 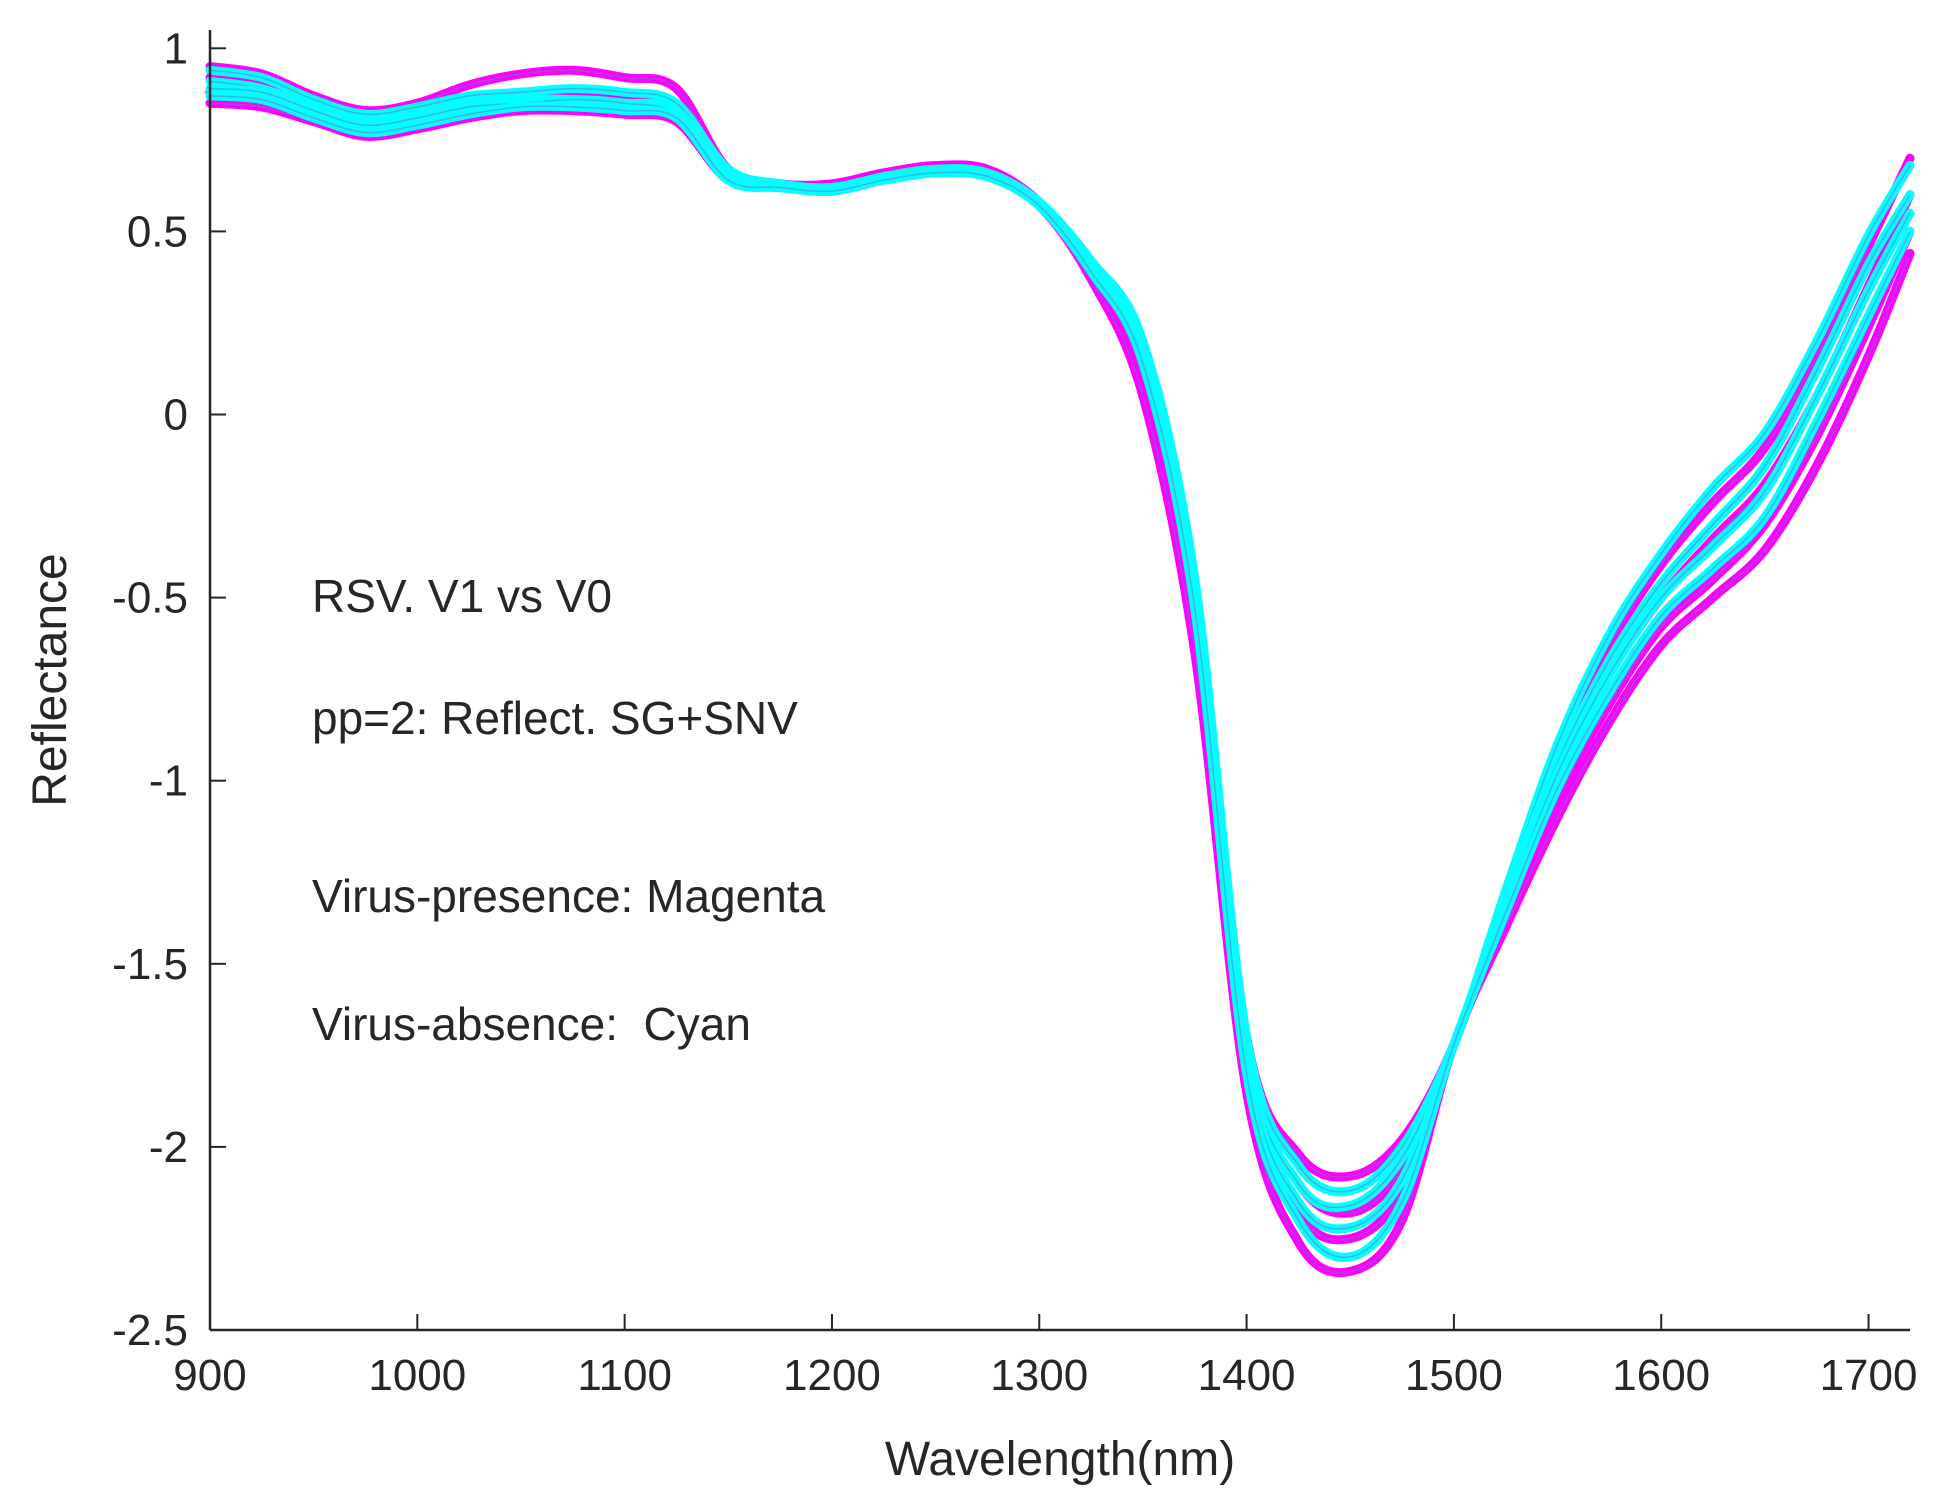 I want to click on y-axis-ticks: 1 0.5 0 -0.5 -1 -1.5 -2 -2.5, so click(x=169, y=689).